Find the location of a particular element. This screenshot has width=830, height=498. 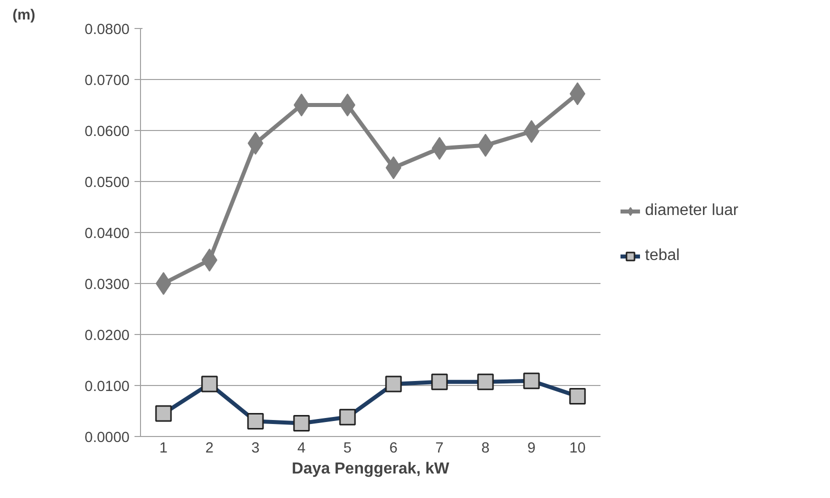

y-tick-label: 0.0200 is located at coordinates (107, 336).